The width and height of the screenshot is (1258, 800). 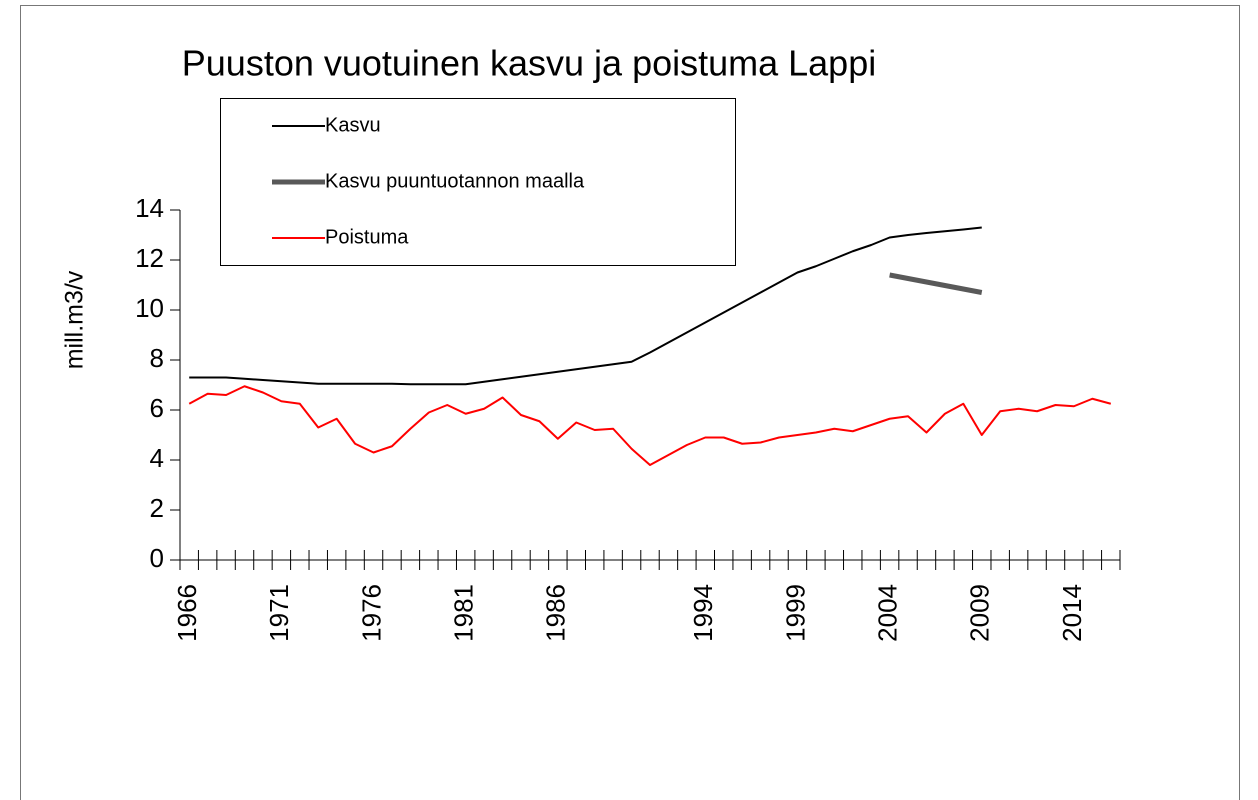 What do you see at coordinates (149, 308) in the screenshot?
I see `y-tick-label: 10` at bounding box center [149, 308].